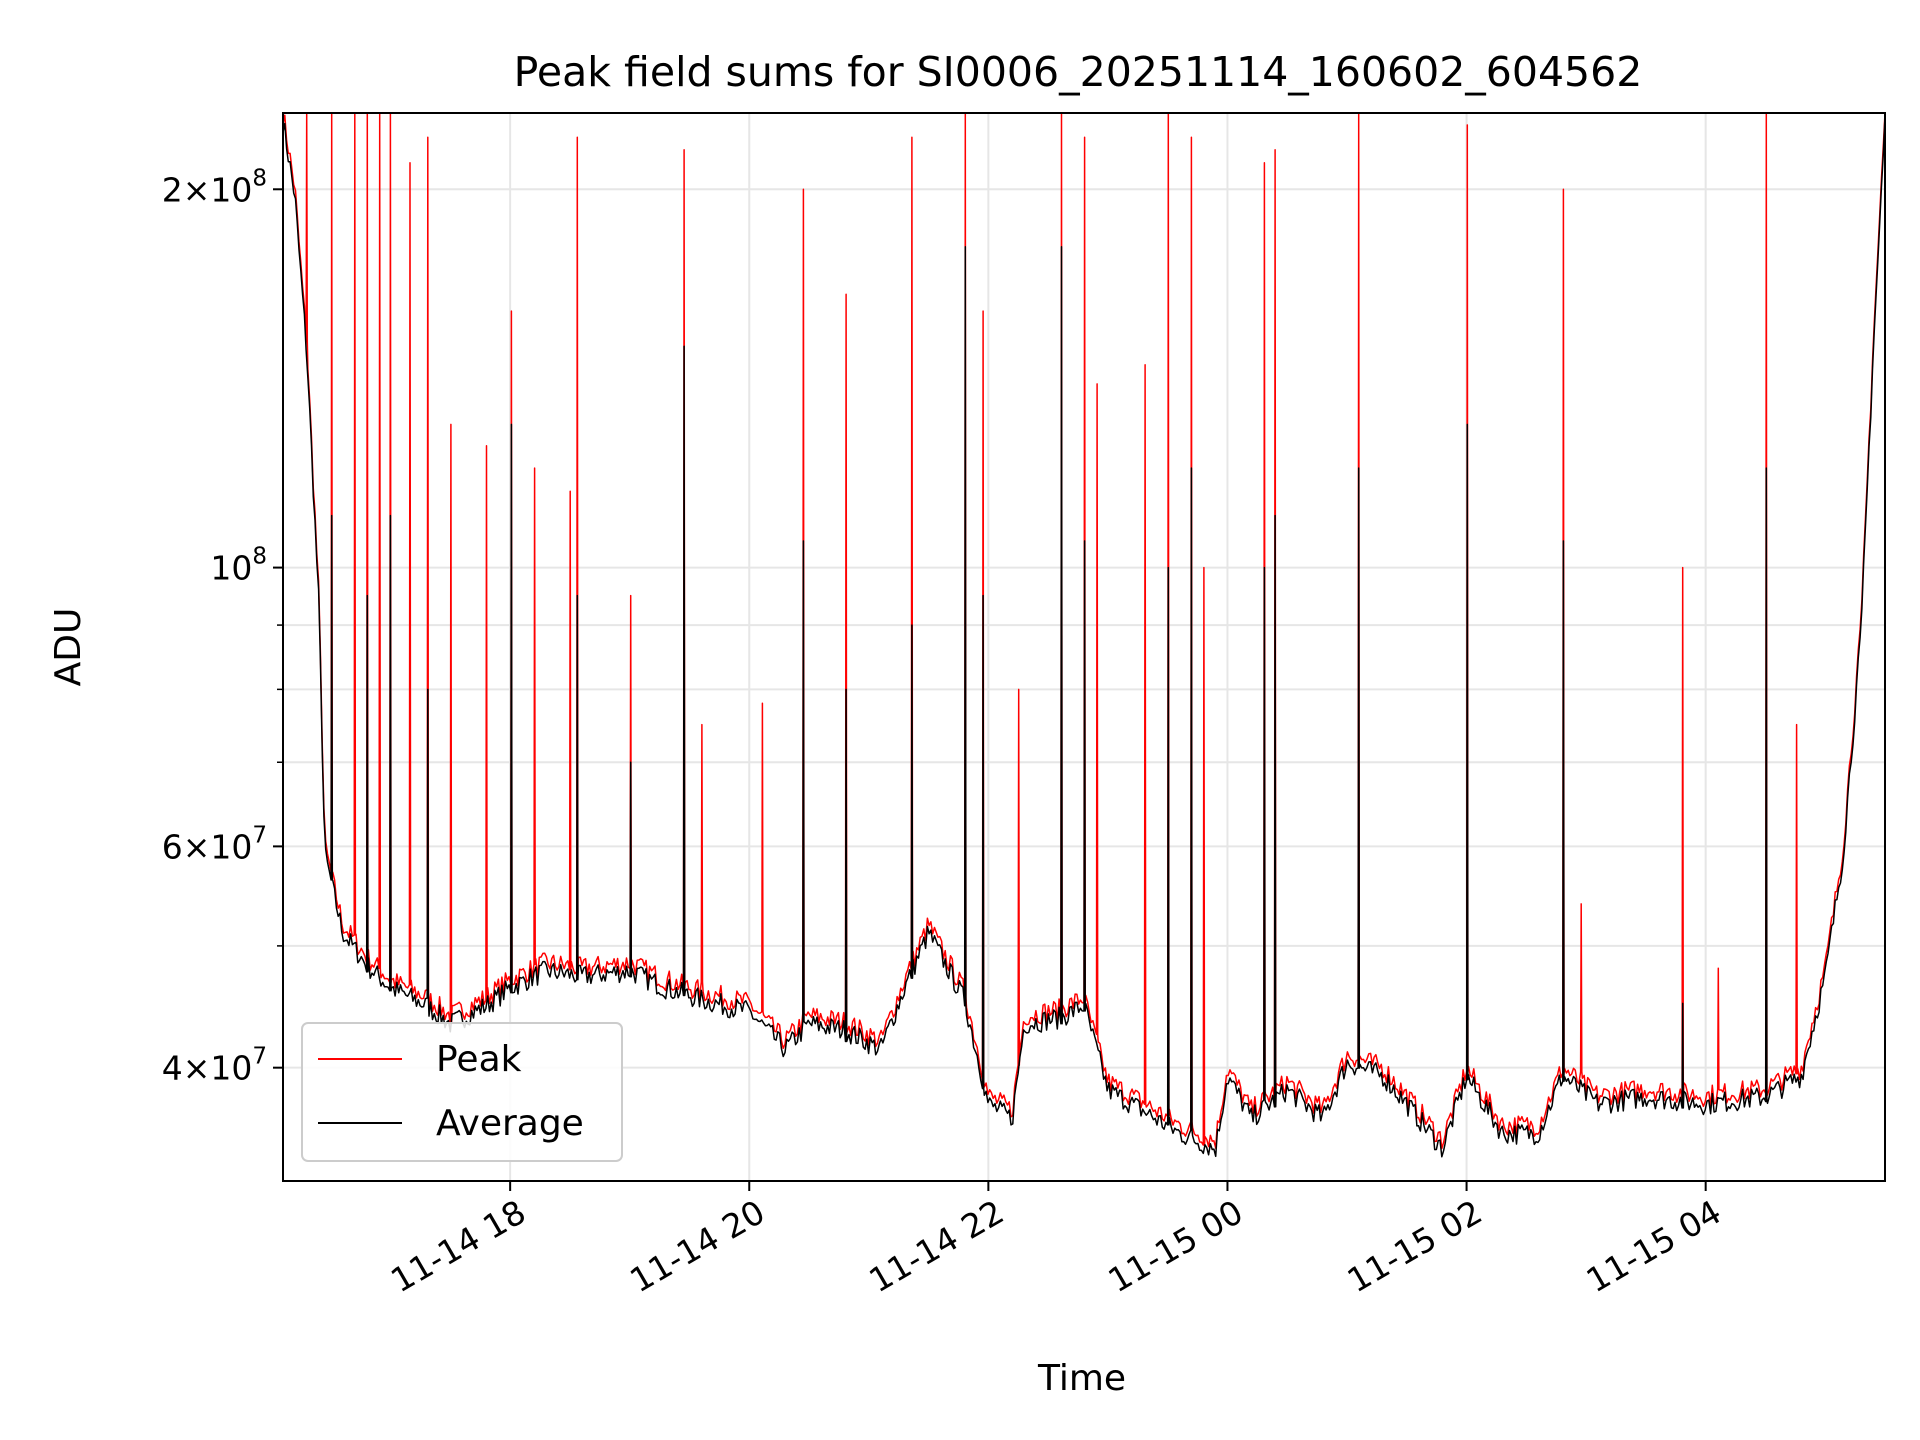 This screenshot has width=1920, height=1440. Describe the element at coordinates (479, 1059) in the screenshot. I see `legend-peak-label: Peak` at that location.